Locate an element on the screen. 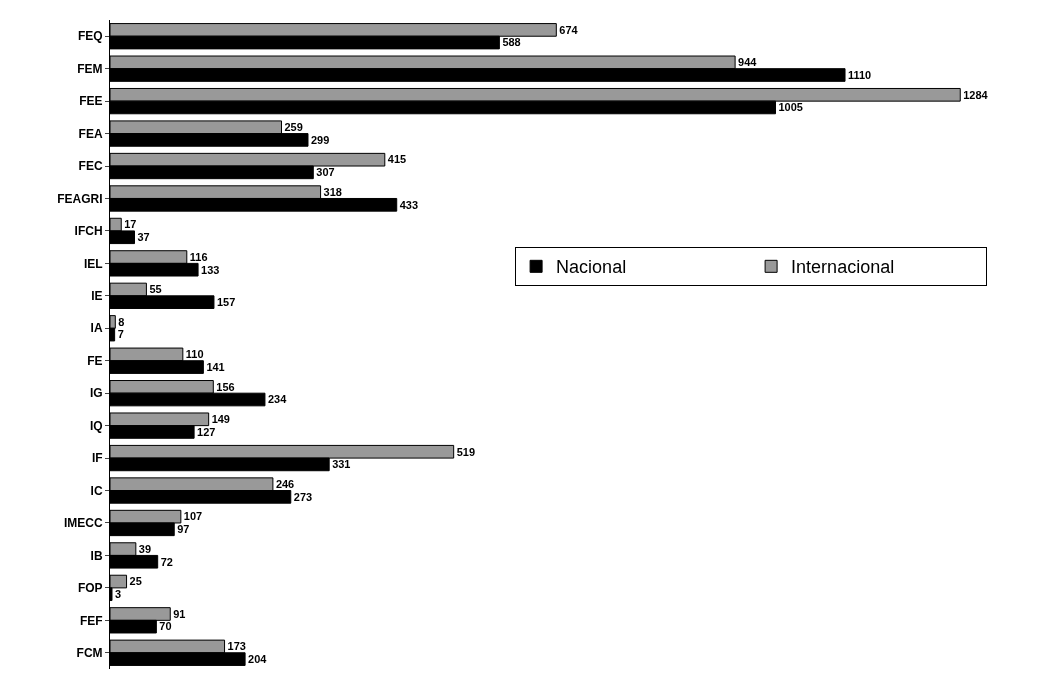 The height and width of the screenshot is (689, 1045). data-label: 259 is located at coordinates (293, 127).